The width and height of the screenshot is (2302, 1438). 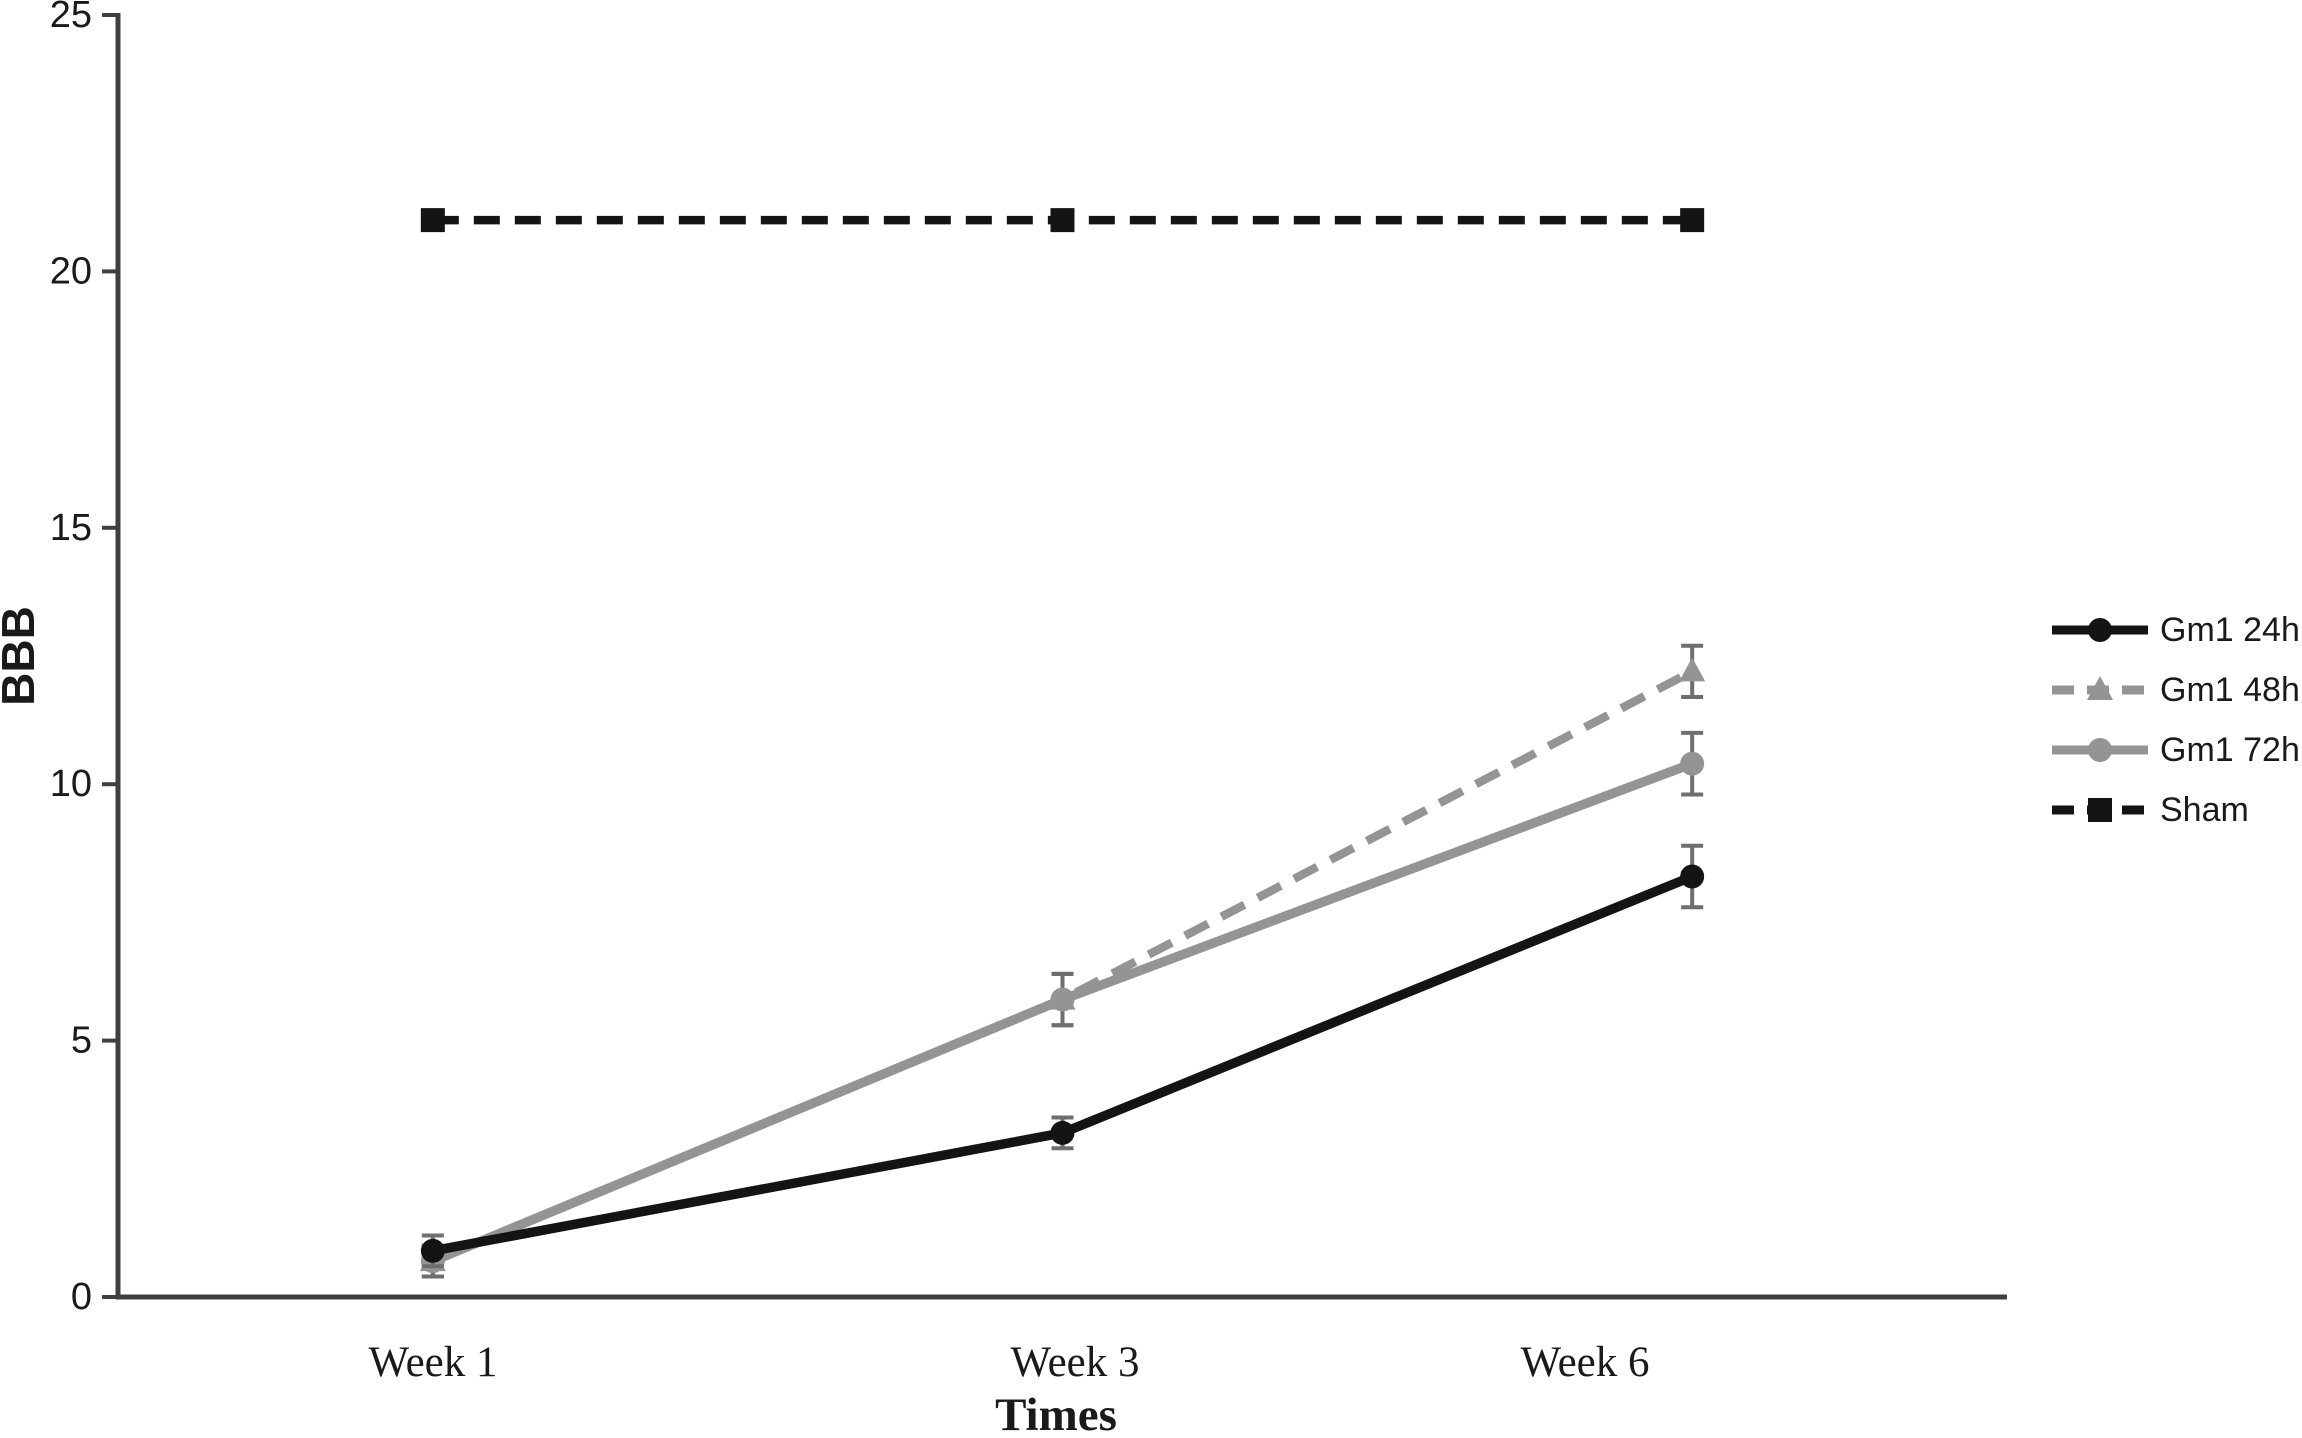 What do you see at coordinates (2100, 688) in the screenshot?
I see `triangle-icon` at bounding box center [2100, 688].